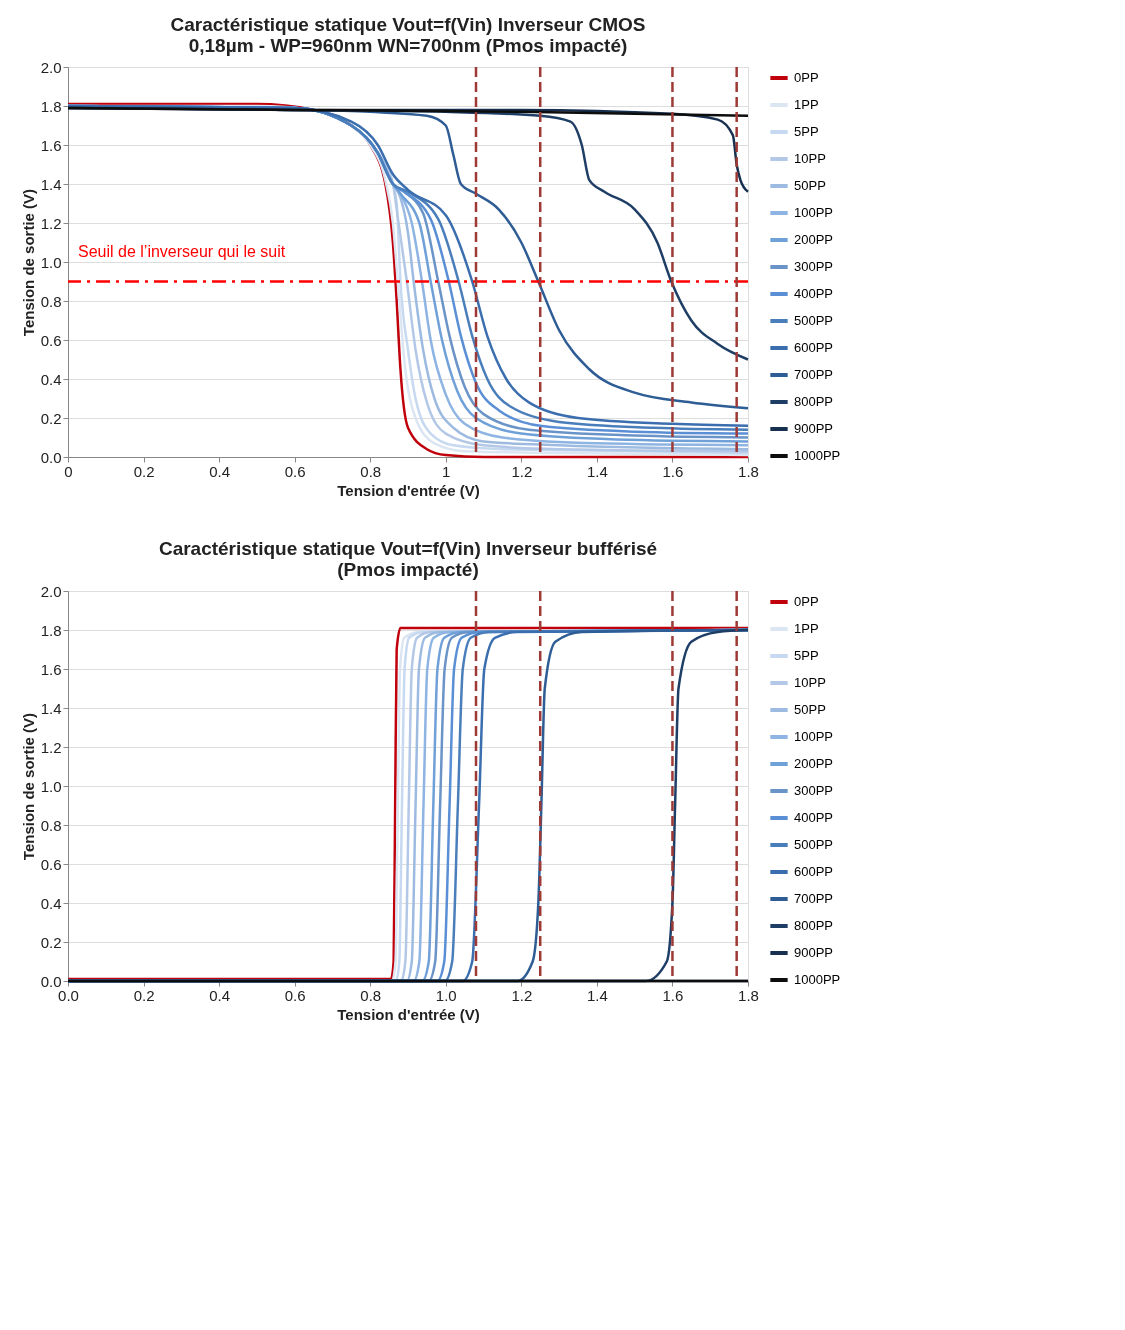 The width and height of the screenshot is (1125, 1330). Describe the element at coordinates (408, 35) in the screenshot. I see `chart-title: Caractéristique statique Vout=f(Vin) Inverseur CMOS 0,18µm - WP=960nm WN=700nm (Pmos impacté)` at that location.